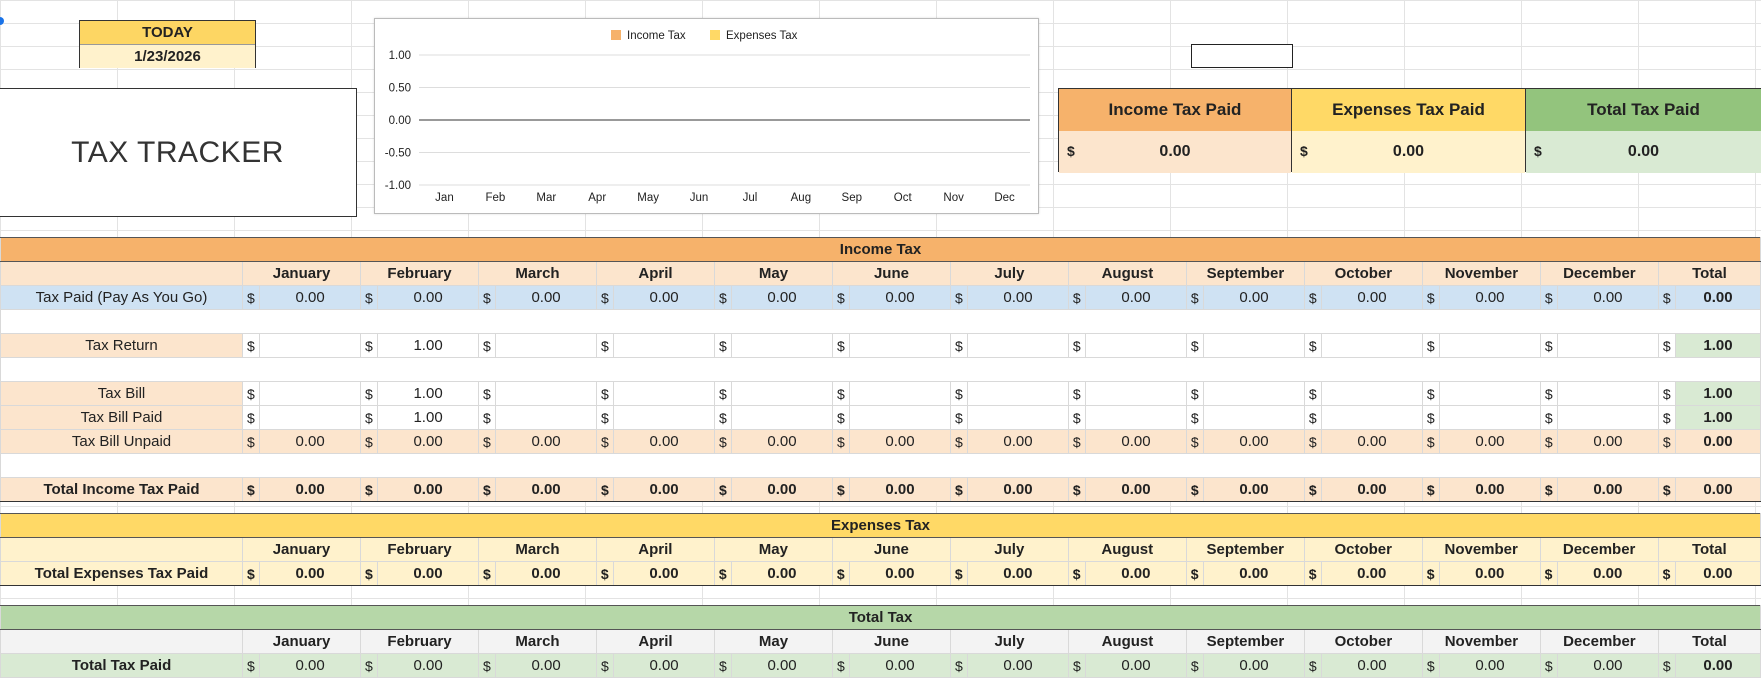 Image resolution: width=1761 pixels, height=678 pixels. What do you see at coordinates (1242, 56) in the screenshot?
I see `empty-input-cell` at bounding box center [1242, 56].